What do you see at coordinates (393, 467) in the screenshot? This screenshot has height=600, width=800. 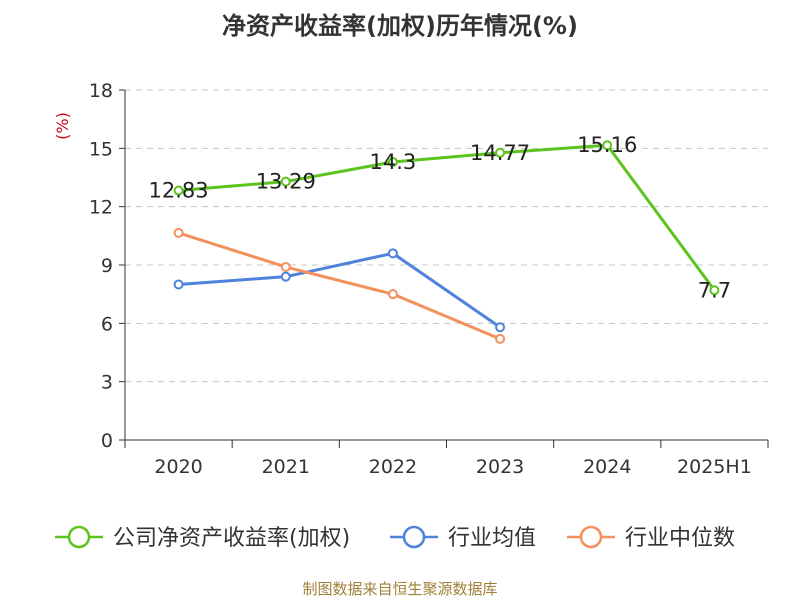 I see `x-tick-label: 2022` at bounding box center [393, 467].